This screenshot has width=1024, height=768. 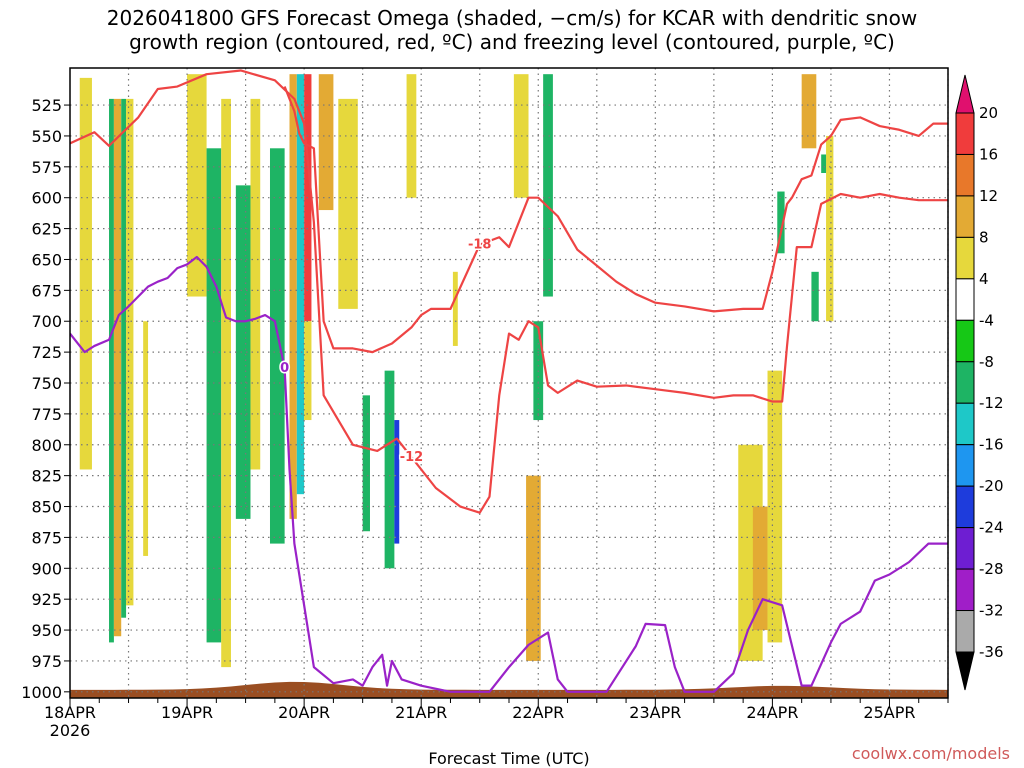 I want to click on colorbar-label: -4, so click(x=986, y=320).